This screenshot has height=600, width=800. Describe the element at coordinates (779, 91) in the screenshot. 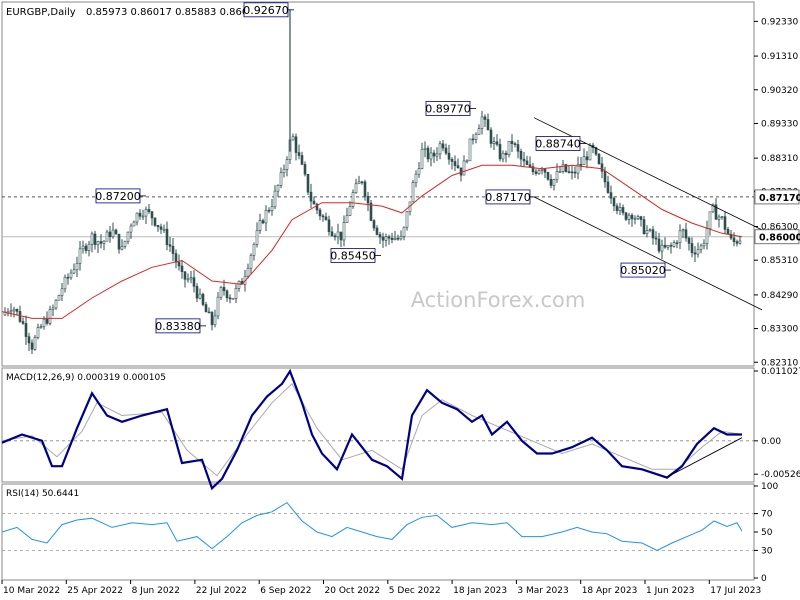

I see `price-axis-label: 0.90320` at that location.